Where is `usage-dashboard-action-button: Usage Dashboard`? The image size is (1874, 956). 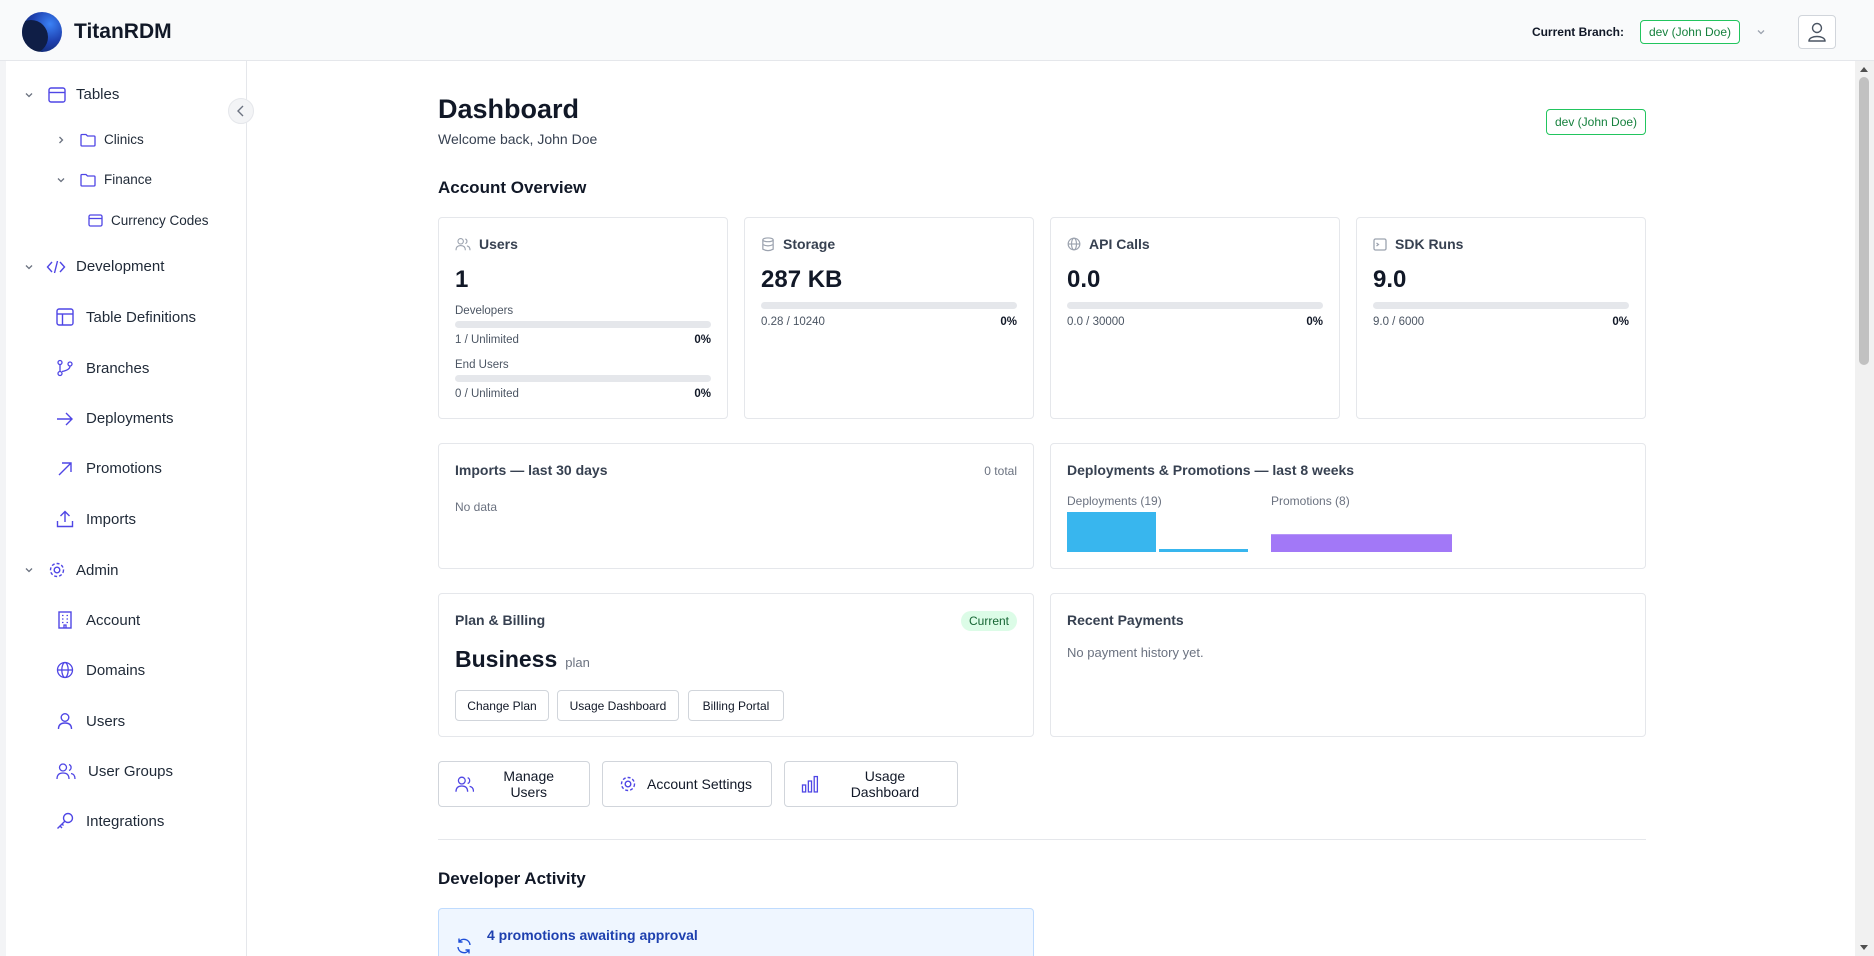
usage-dashboard-action-button: Usage Dashboard is located at coordinates (871, 784).